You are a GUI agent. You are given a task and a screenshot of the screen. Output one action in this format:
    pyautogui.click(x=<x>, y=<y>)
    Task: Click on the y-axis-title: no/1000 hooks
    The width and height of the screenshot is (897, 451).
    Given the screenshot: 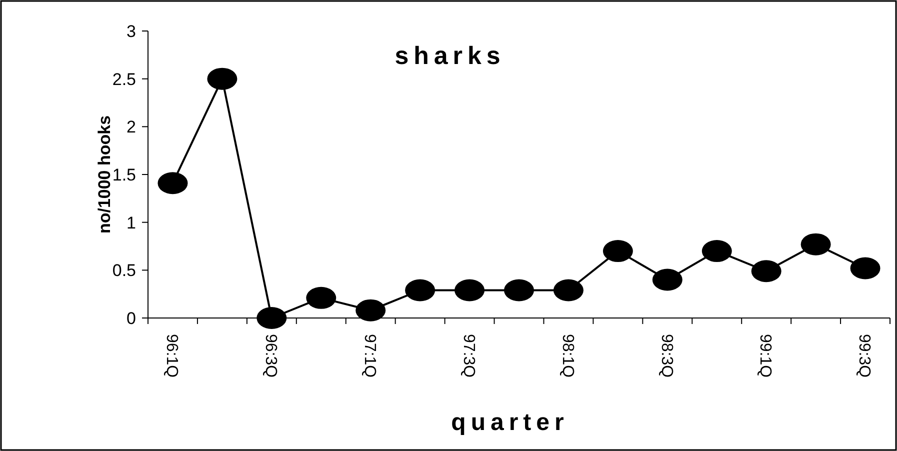 What is the action you would take?
    pyautogui.click(x=104, y=174)
    